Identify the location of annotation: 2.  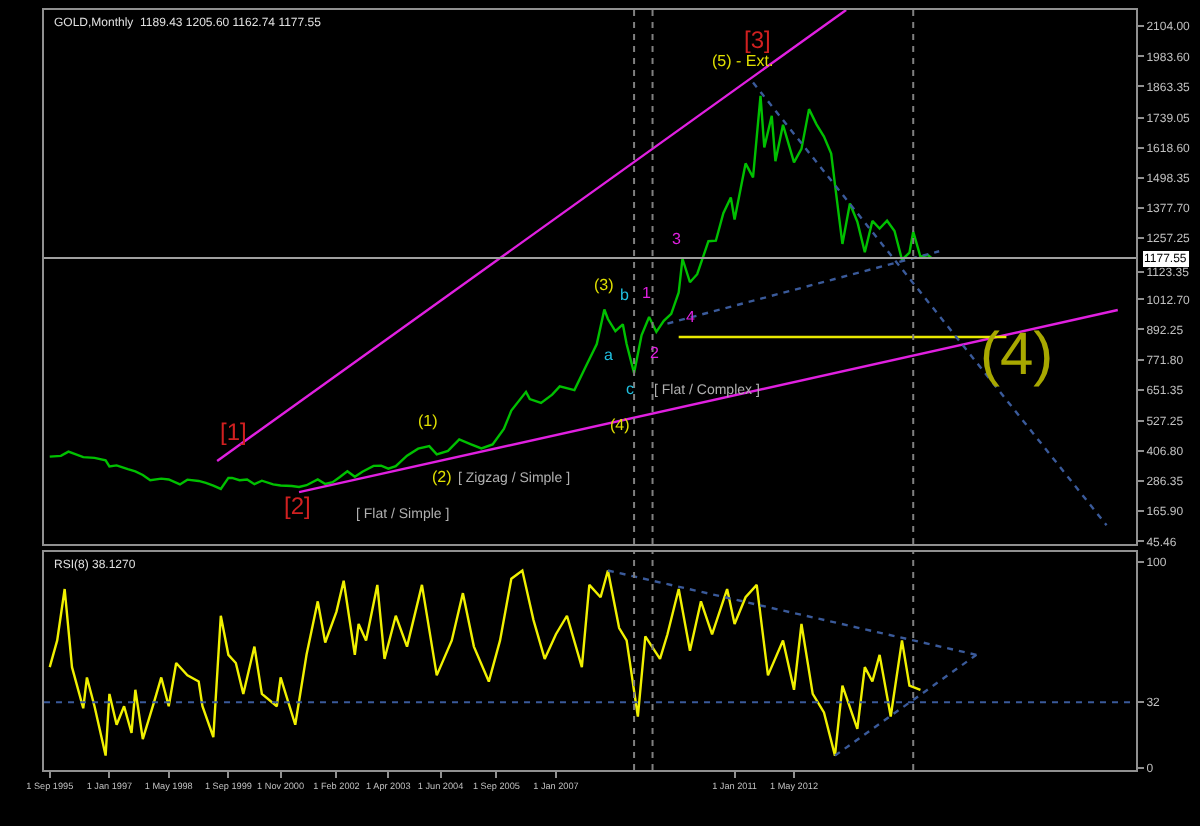
(655, 353).